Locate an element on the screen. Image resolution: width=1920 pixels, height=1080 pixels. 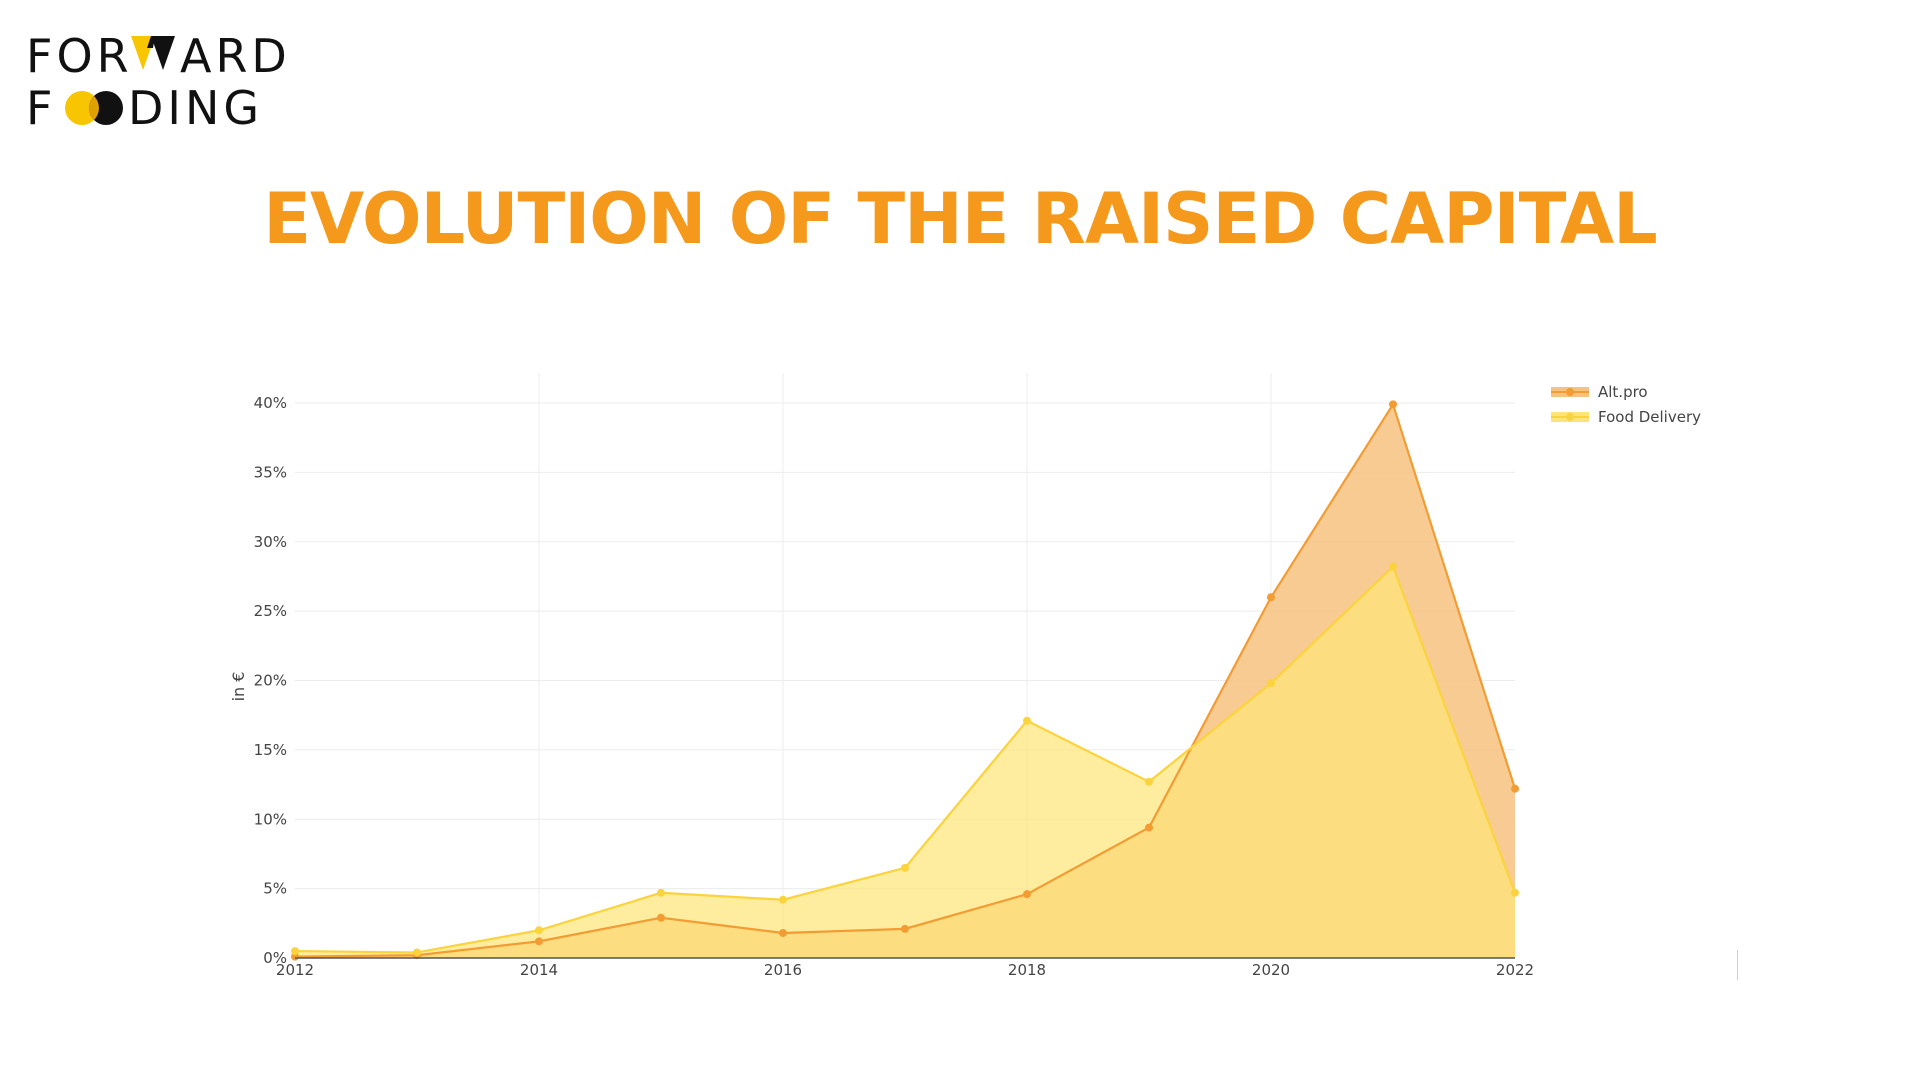
logo-line1-left: FOR is located at coordinates (79, 56).